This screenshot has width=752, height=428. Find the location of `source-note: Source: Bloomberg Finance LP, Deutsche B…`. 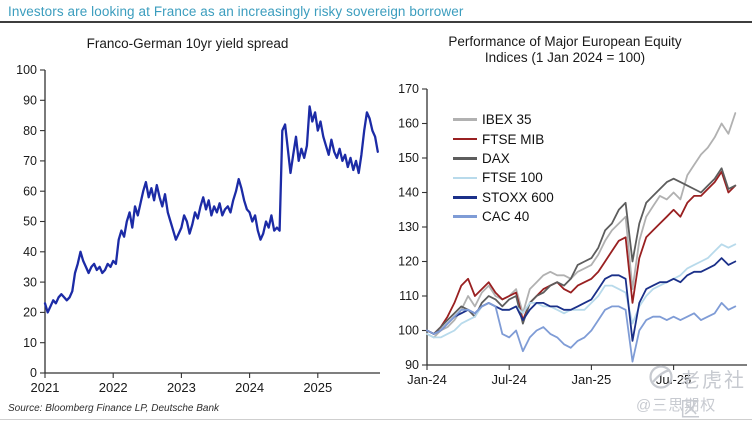

source-note: Source: Bloomberg Finance LP, Deutsche B… is located at coordinates (114, 408).